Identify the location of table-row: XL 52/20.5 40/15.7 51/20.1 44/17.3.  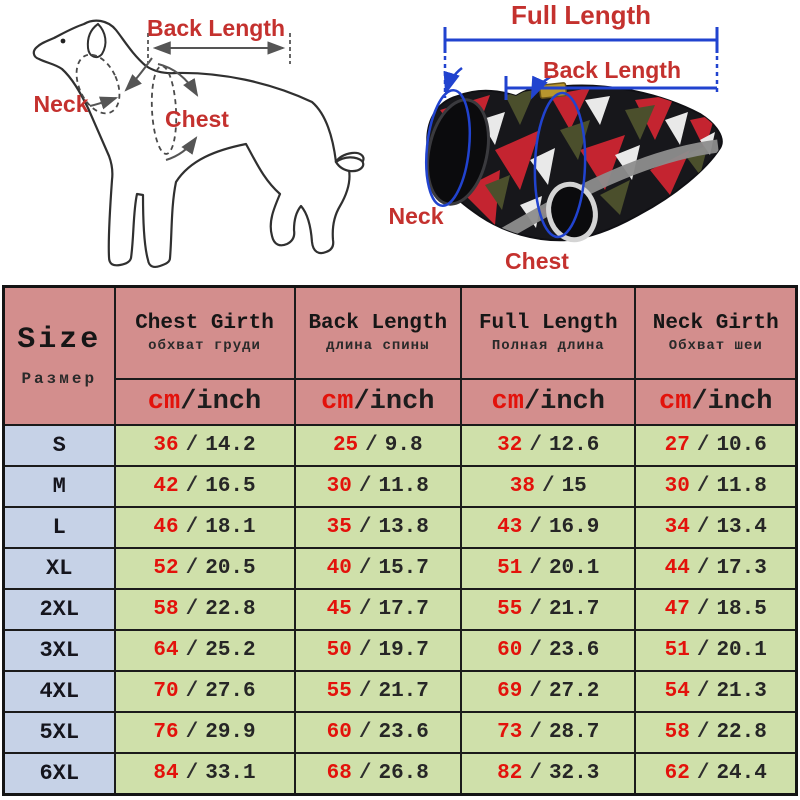
(400, 568).